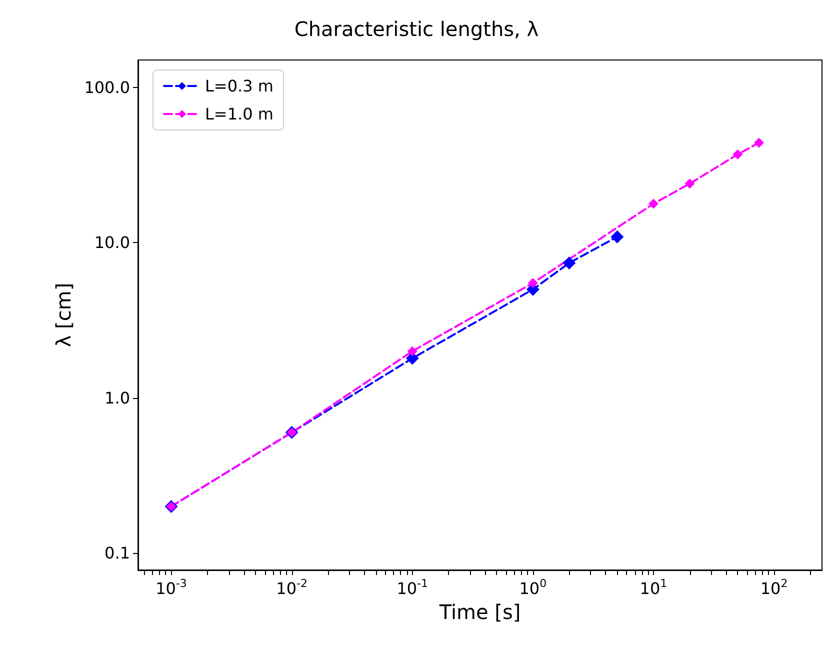  I want to click on y-tick-label: 100.0, so click(107, 87).